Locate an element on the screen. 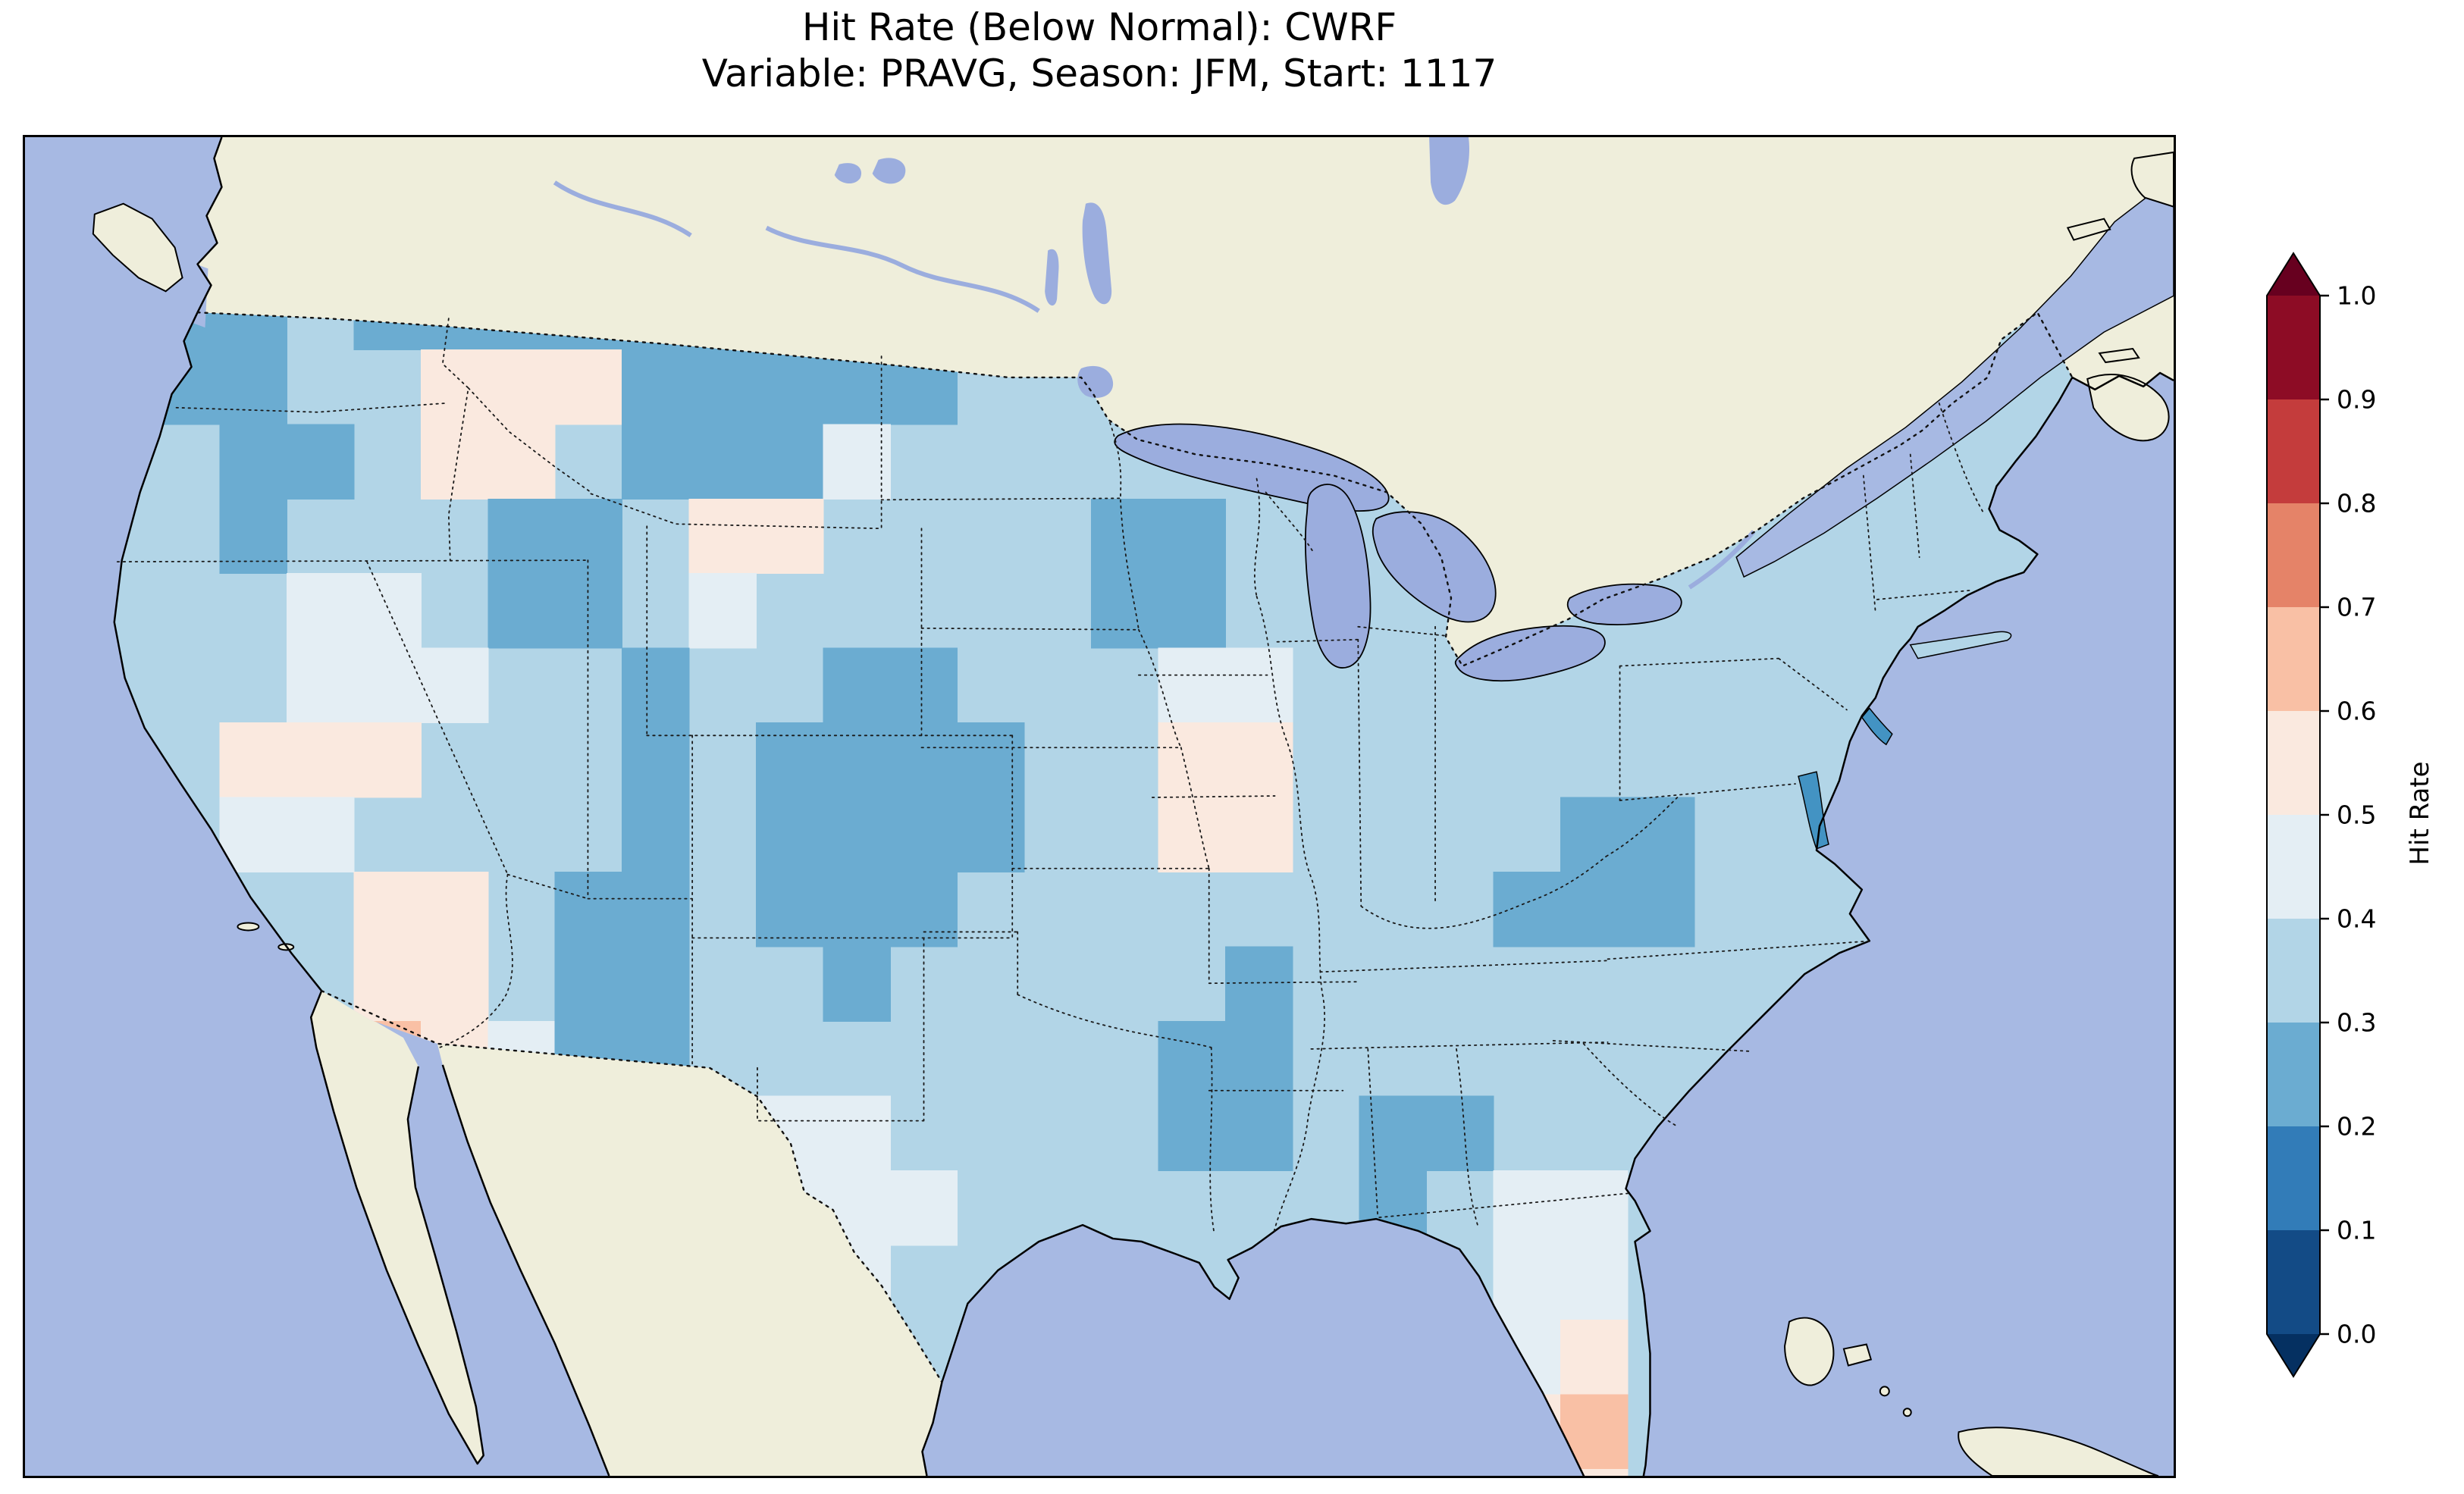 The image size is (2464, 1494). newfoundland is located at coordinates (2152, 179).